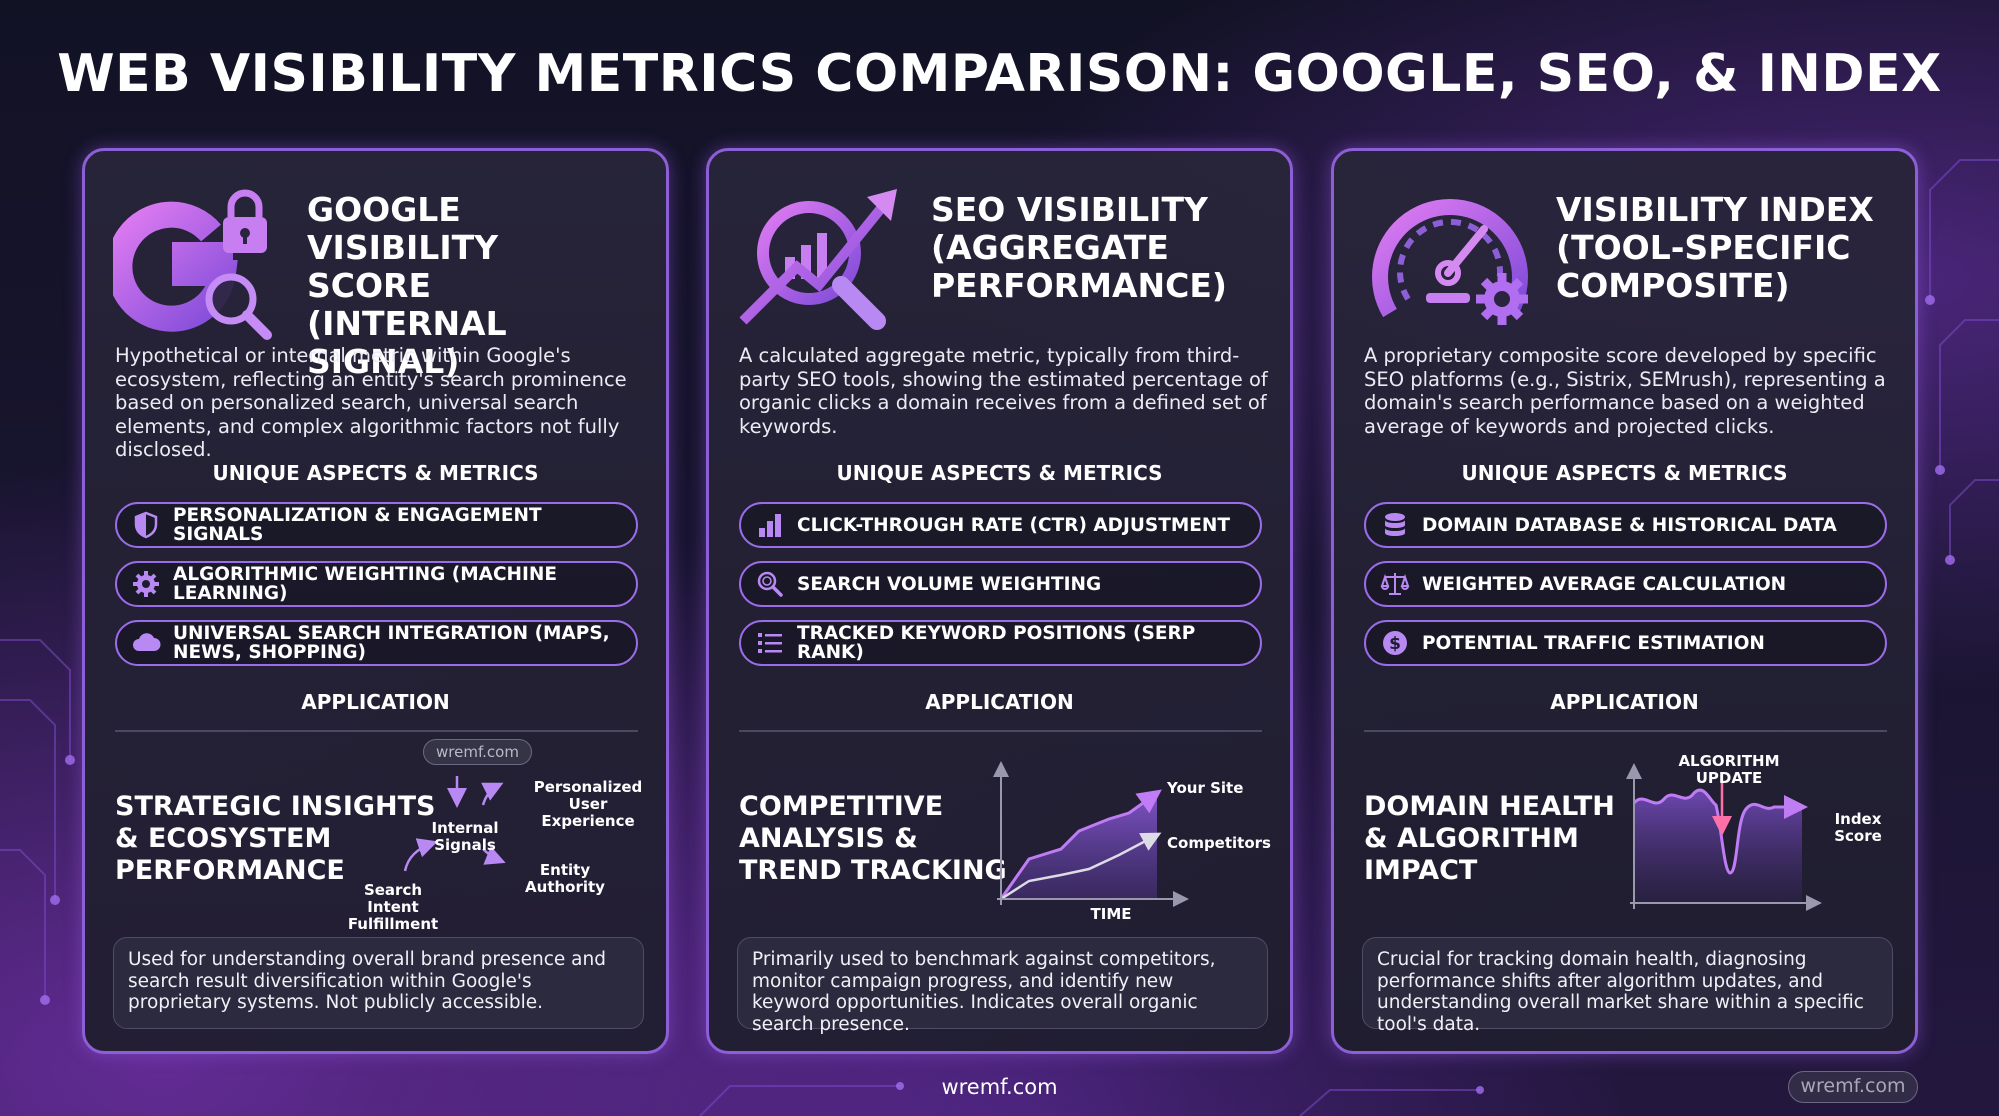 The image size is (1999, 1116). I want to click on aspect-label: TRACKED KEYWORD POSITIONS (SERP RANK), so click(996, 643).